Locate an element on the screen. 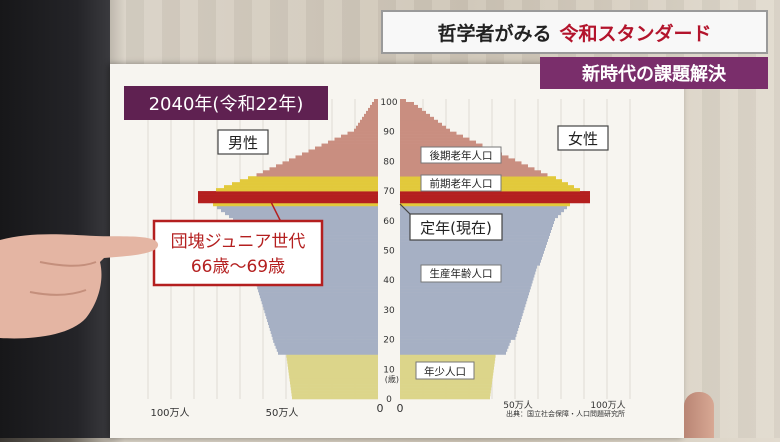 The height and width of the screenshot is (442, 780). retirement-label-box is located at coordinates (456, 227).